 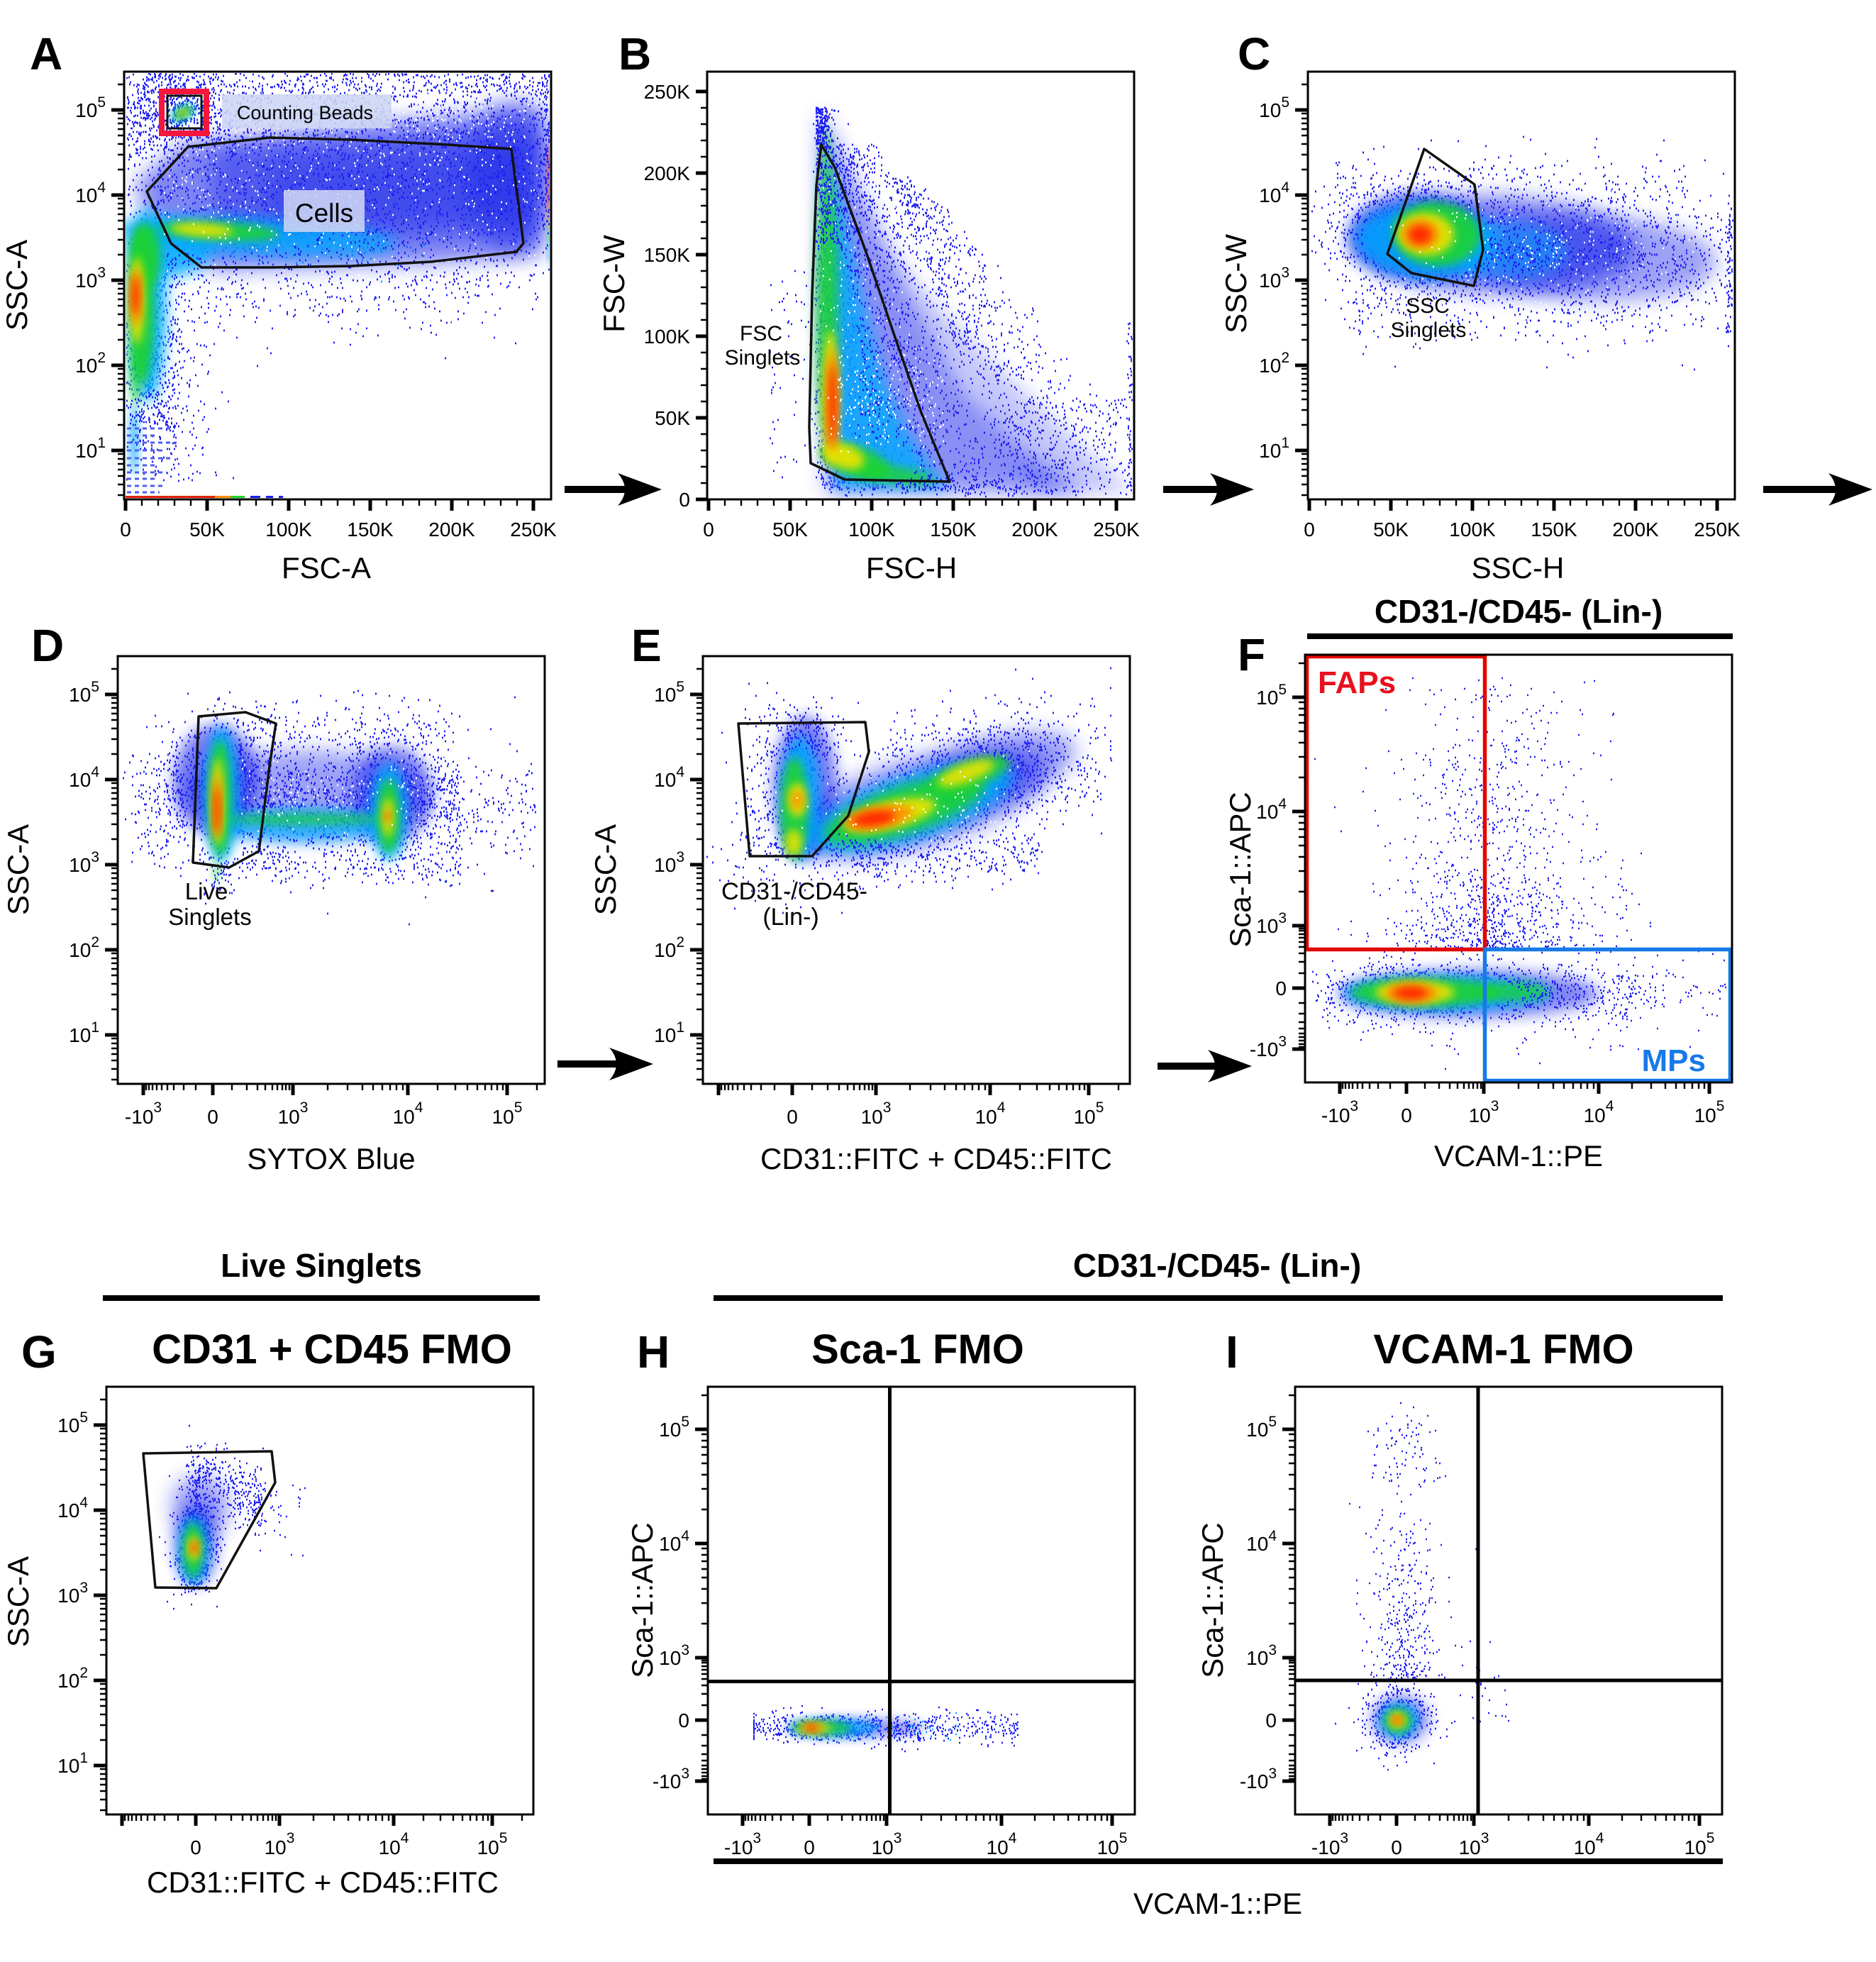 What do you see at coordinates (90, 107) in the screenshot?
I see `svg-text: 10⁵` at bounding box center [90, 107].